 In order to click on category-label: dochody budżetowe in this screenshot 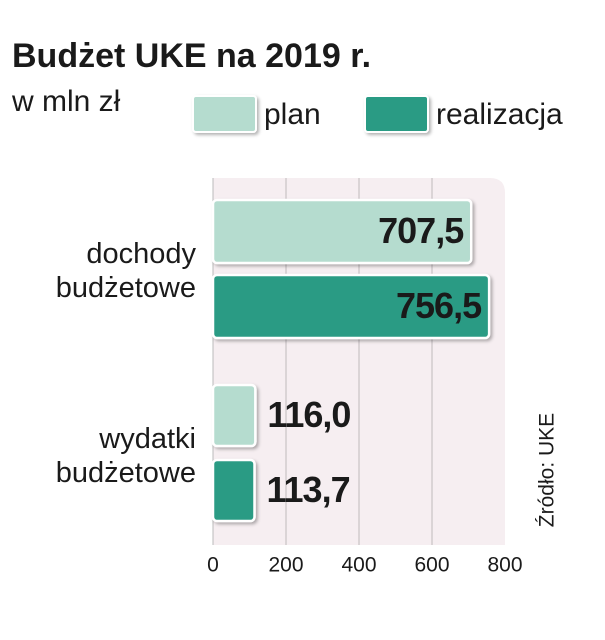, I will do `click(126, 271)`.